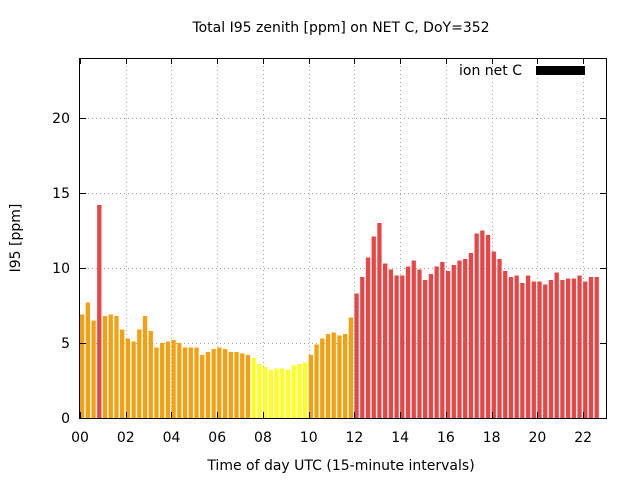 The image size is (640, 480). What do you see at coordinates (65, 344) in the screenshot?
I see `y-tick-label: 5` at bounding box center [65, 344].